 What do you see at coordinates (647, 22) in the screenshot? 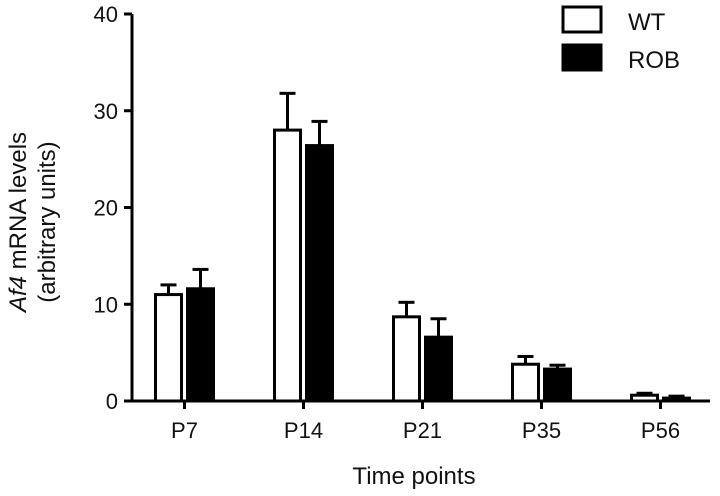
I see `legend-label-wt: WT` at bounding box center [647, 22].